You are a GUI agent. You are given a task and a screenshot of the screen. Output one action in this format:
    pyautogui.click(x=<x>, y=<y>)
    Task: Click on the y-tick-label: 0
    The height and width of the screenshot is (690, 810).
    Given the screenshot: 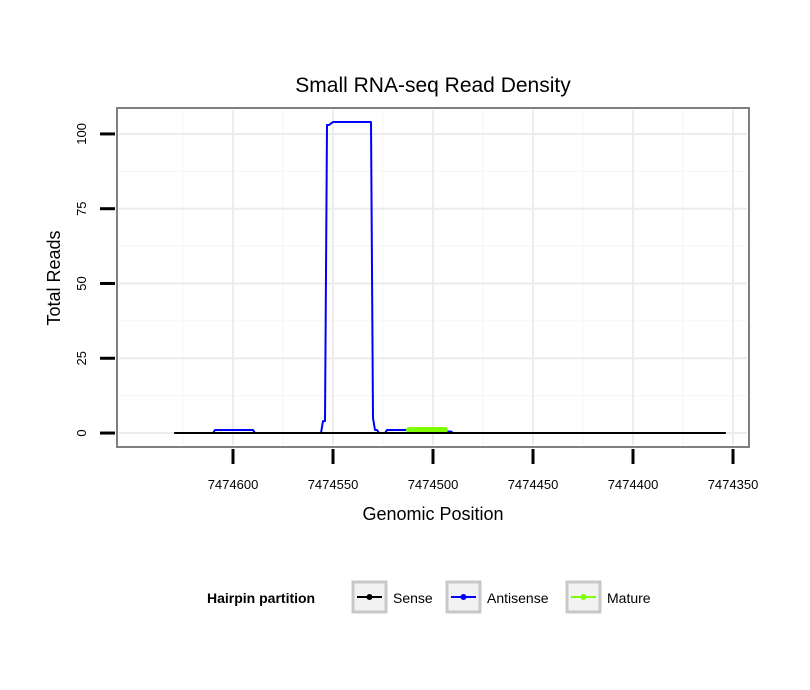 What is the action you would take?
    pyautogui.click(x=81, y=432)
    